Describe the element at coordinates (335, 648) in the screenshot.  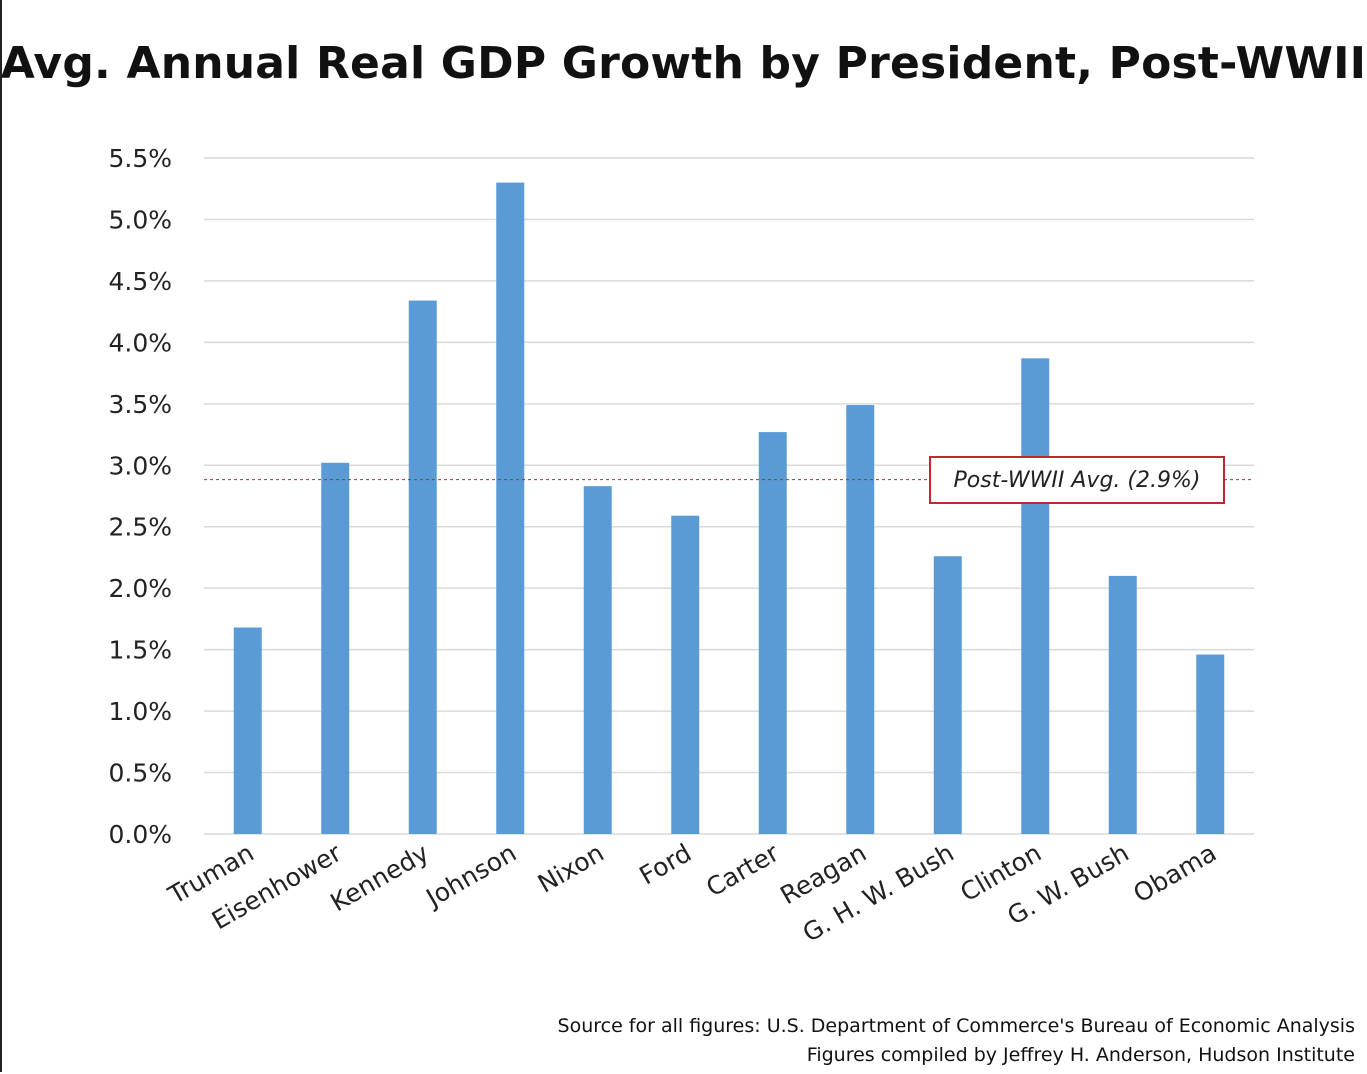
I see `bar-eisenhower` at that location.